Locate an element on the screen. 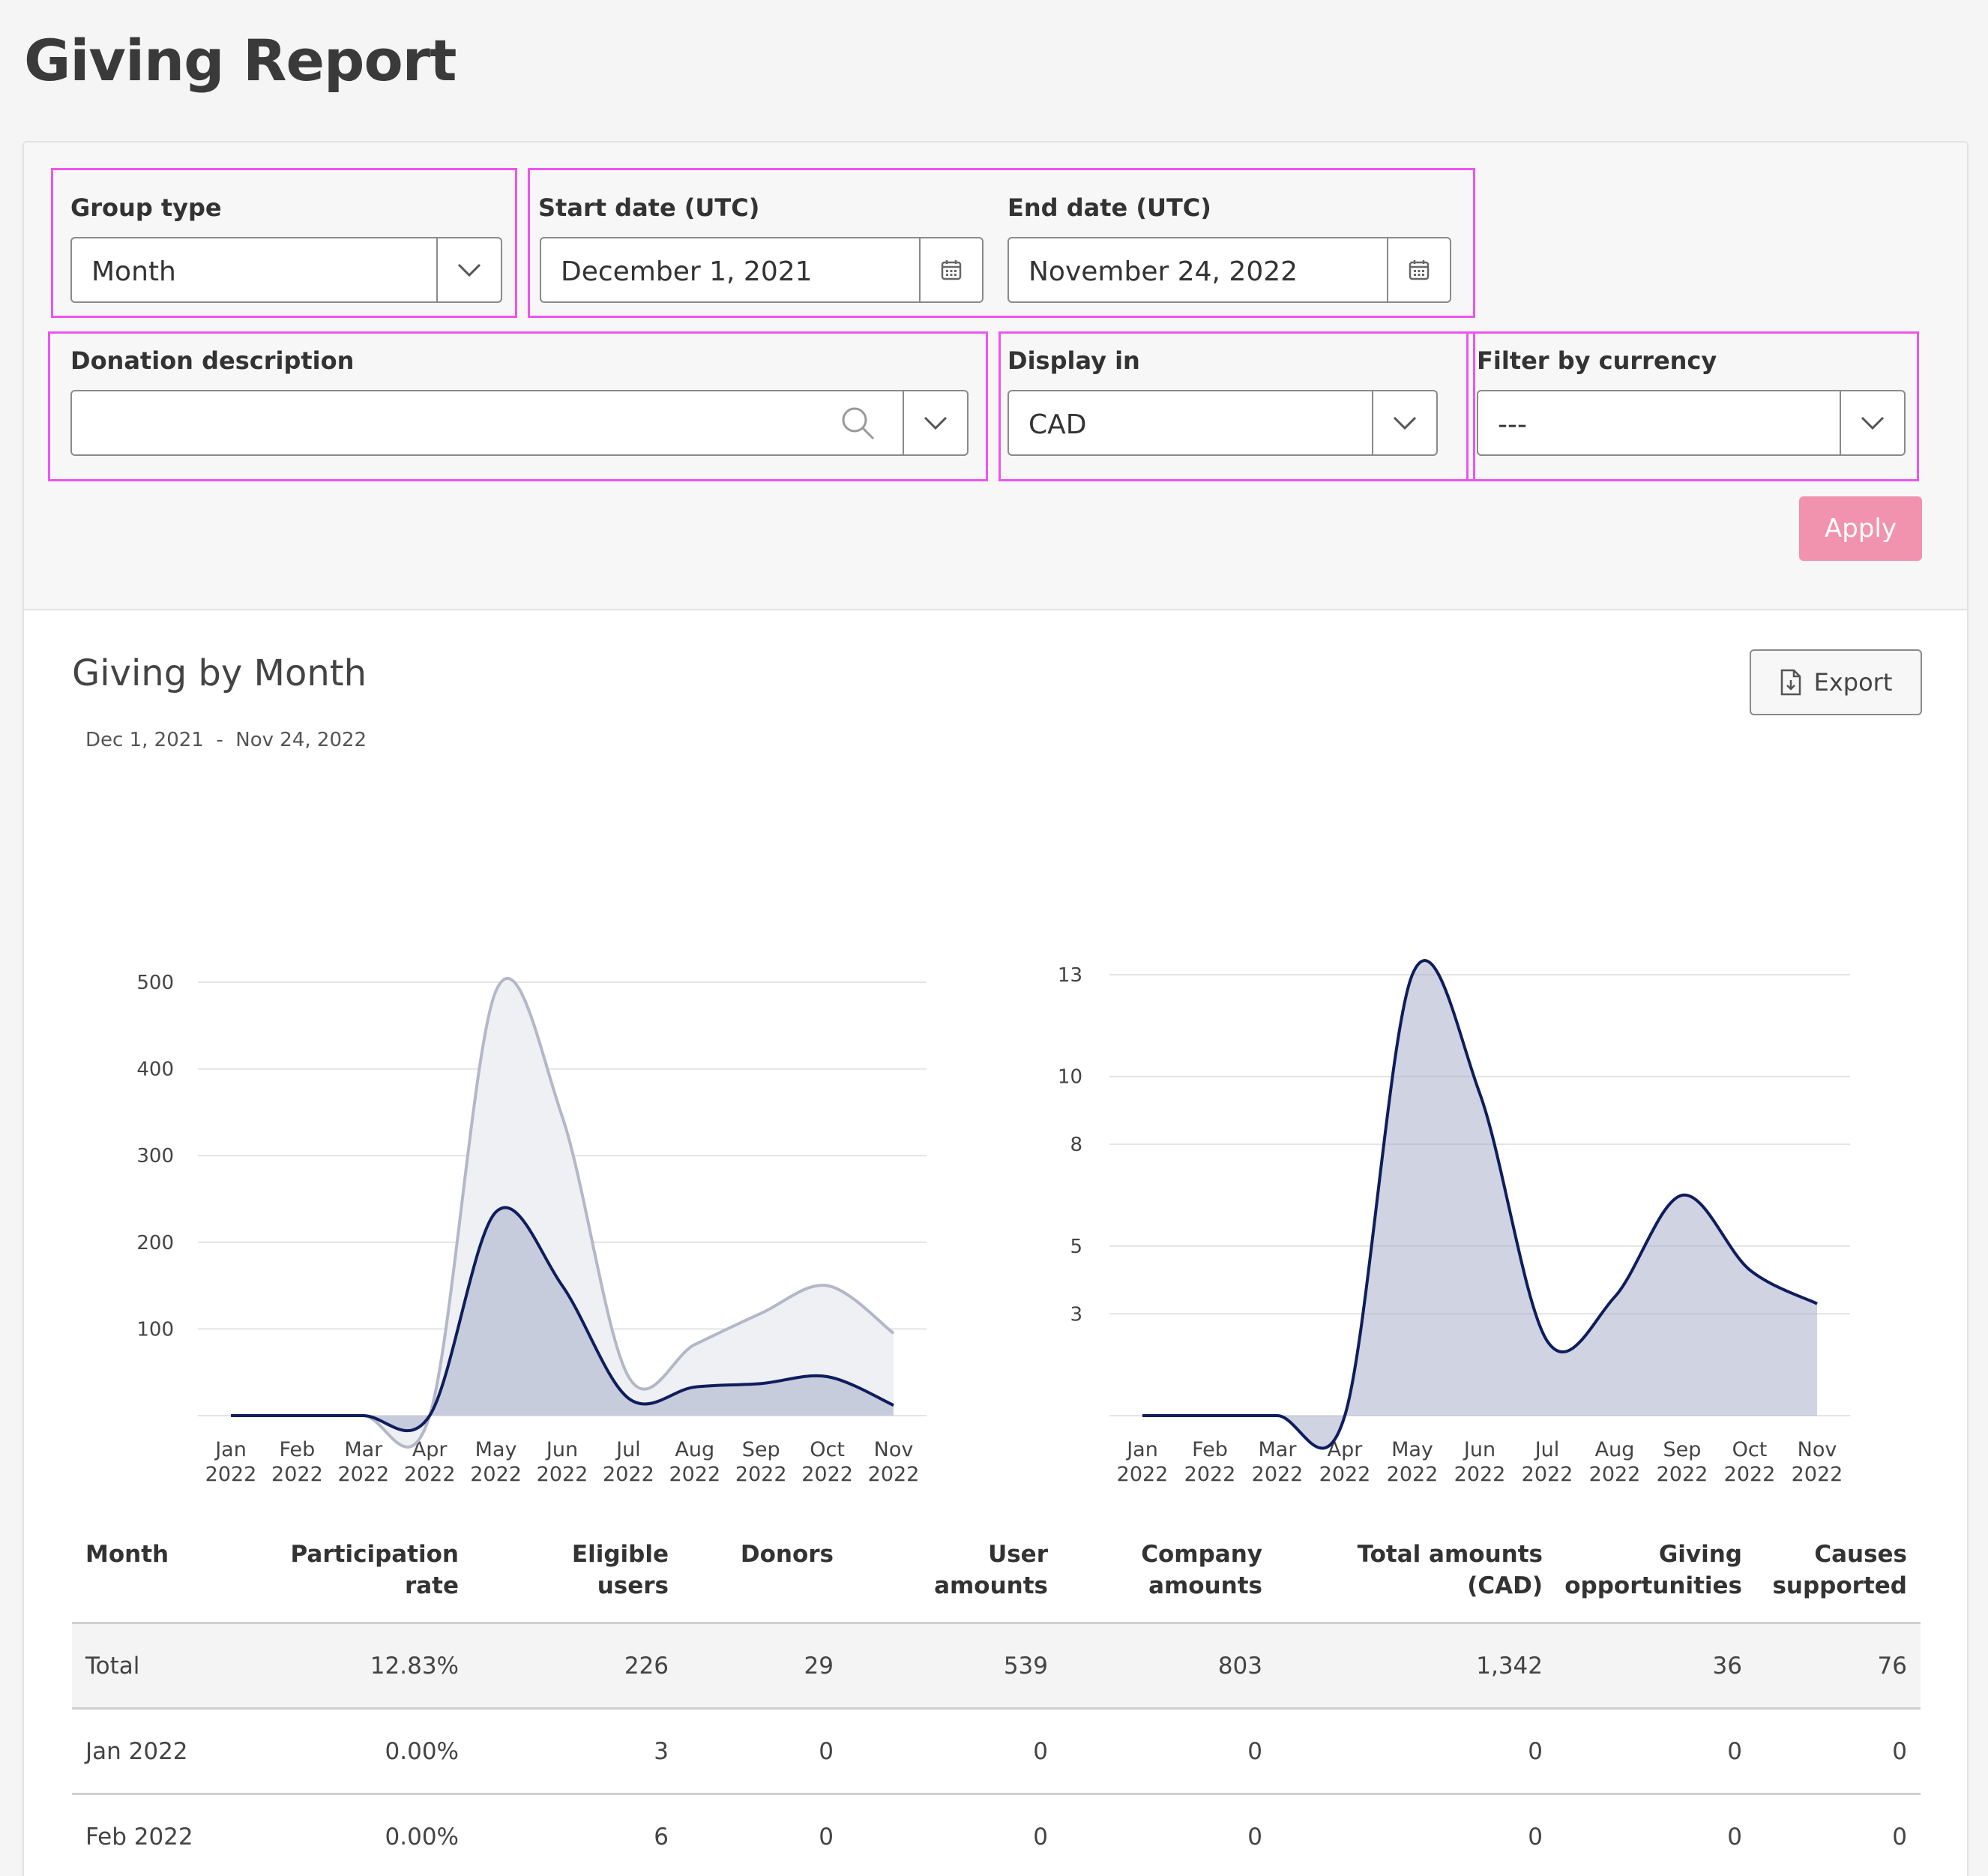 This screenshot has width=1988, height=1876. column-header: User amounts is located at coordinates (991, 1570).